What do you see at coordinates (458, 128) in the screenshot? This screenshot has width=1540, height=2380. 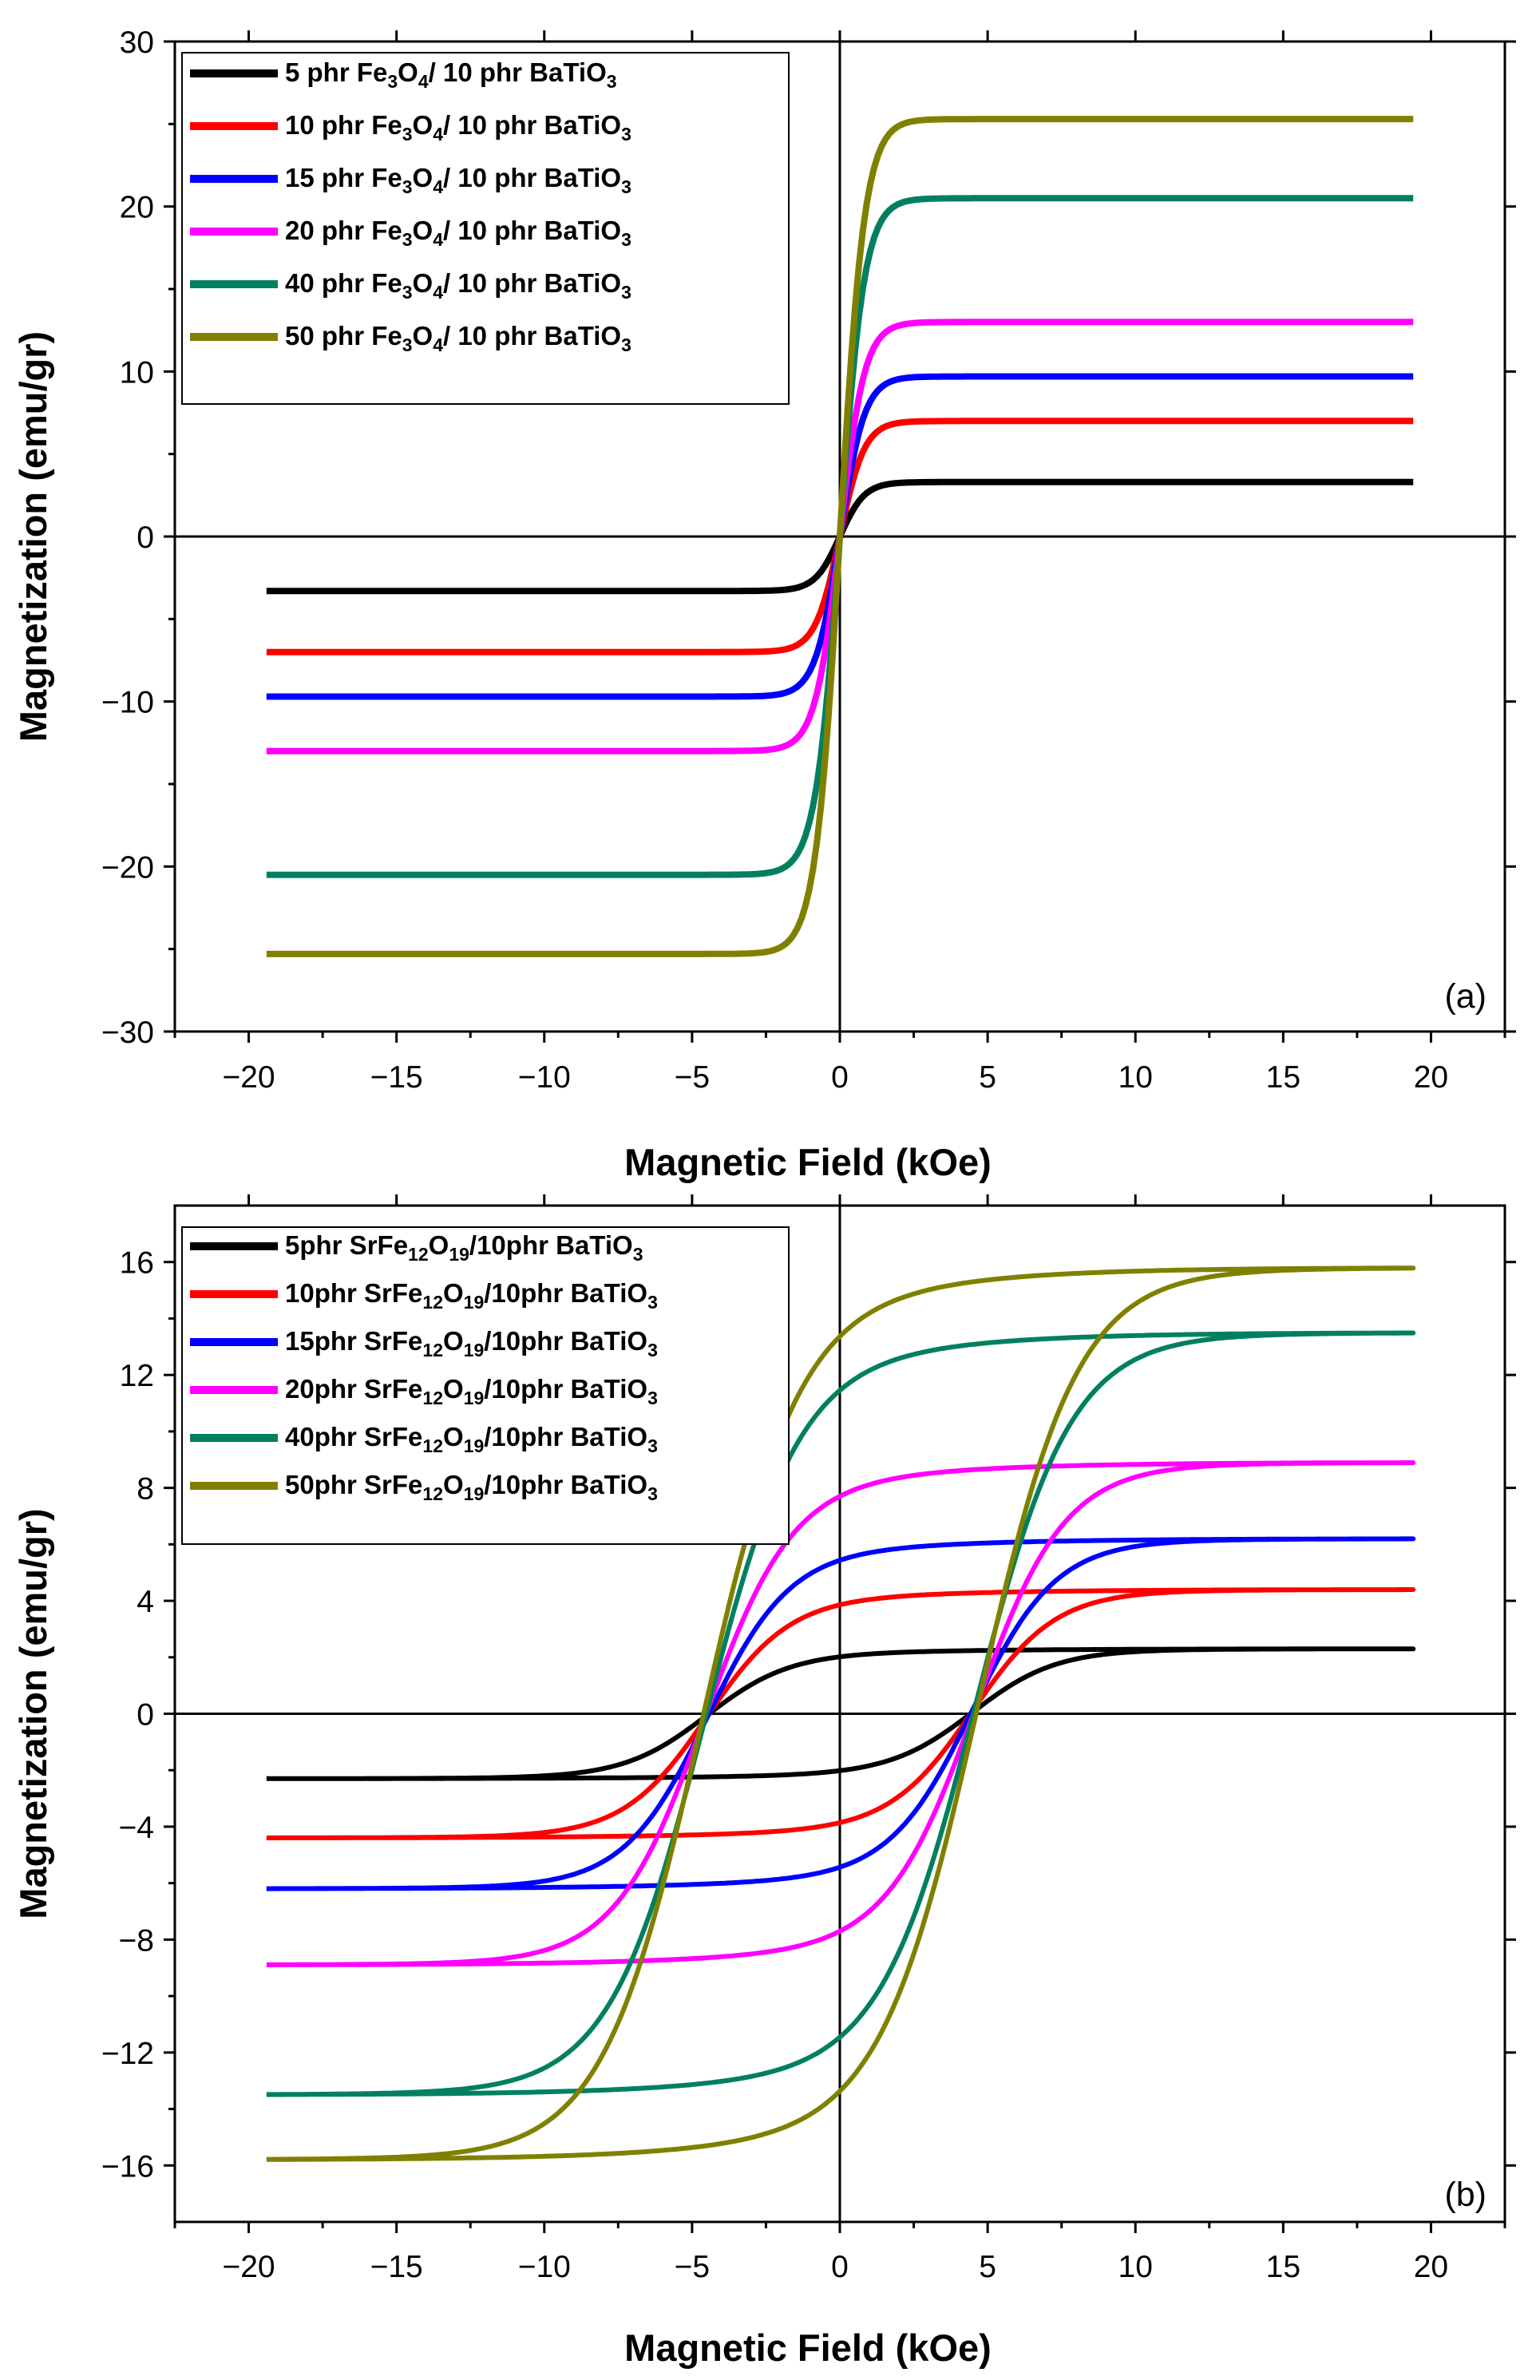 I see `legend-label: 10 phr Fe3O4/ 10 phr BaTiO3` at bounding box center [458, 128].